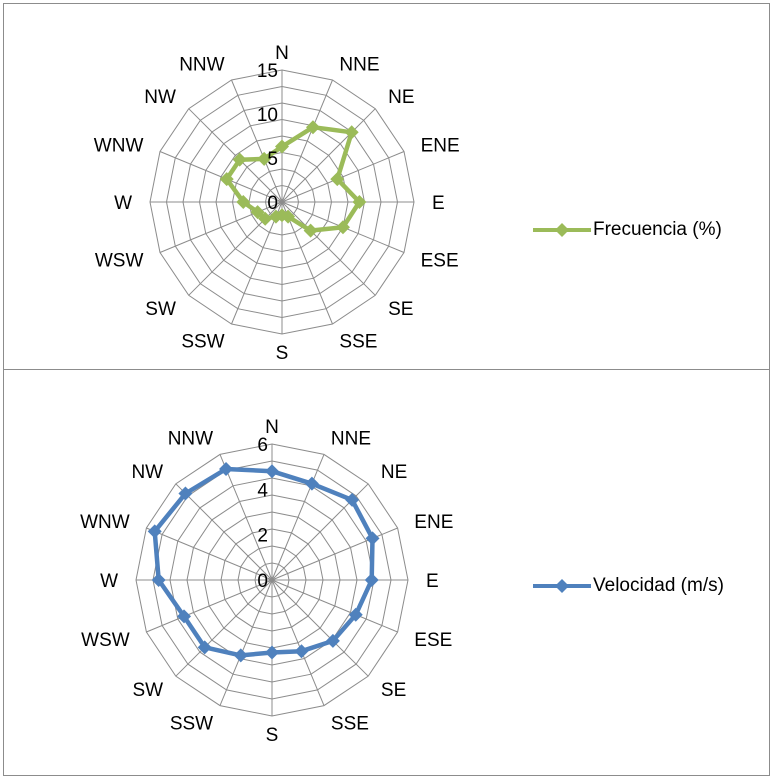  What do you see at coordinates (562, 230) in the screenshot?
I see `legend-marker-frecuencia` at bounding box center [562, 230].